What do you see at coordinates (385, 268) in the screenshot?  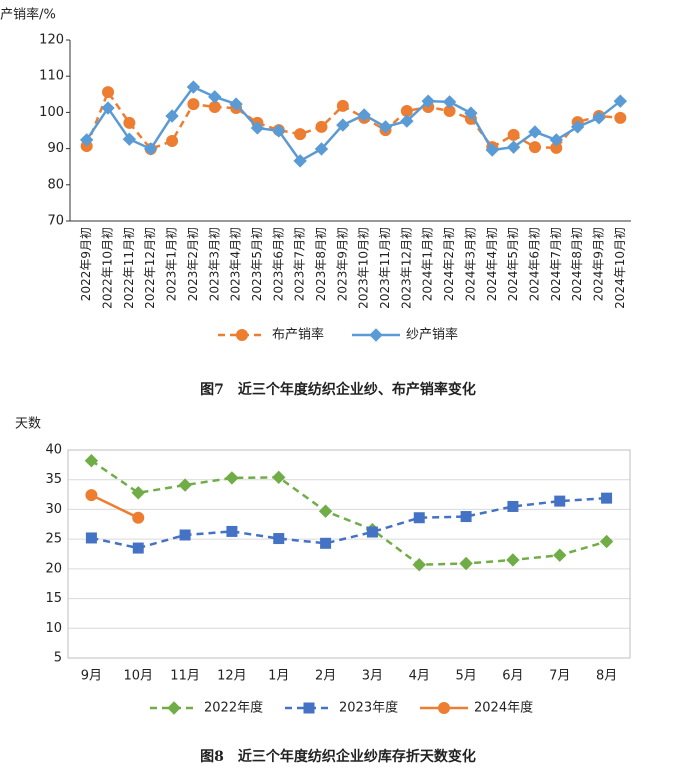 I see `x-tick-label: 2023年11月初` at bounding box center [385, 268].